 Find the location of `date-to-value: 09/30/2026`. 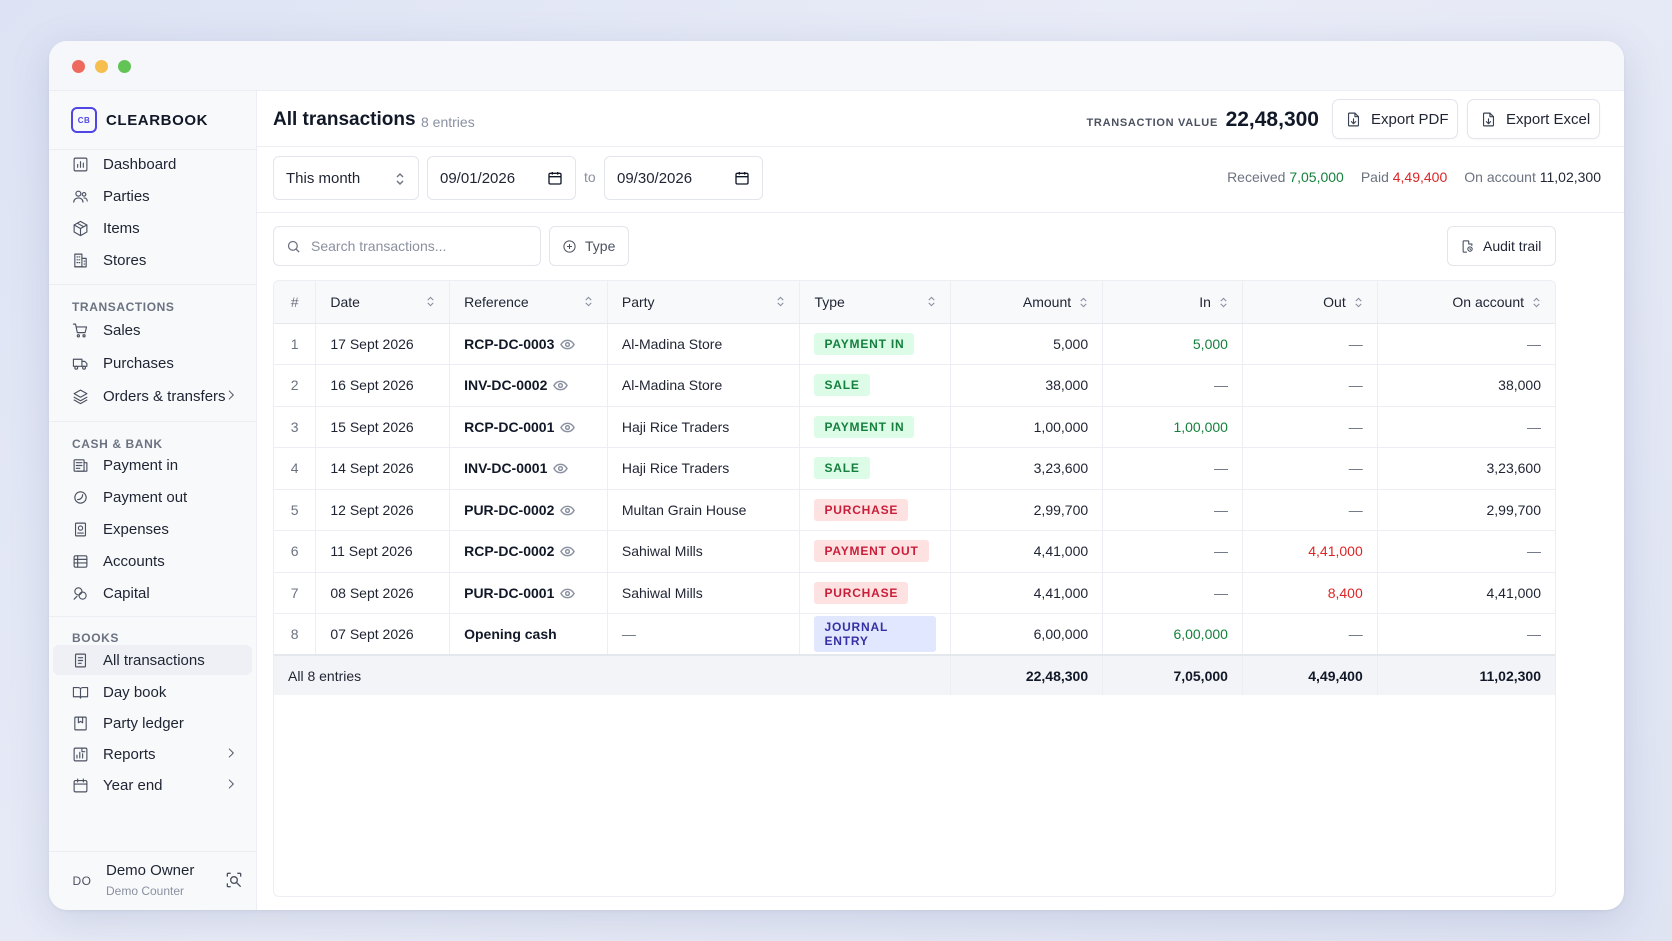

date-to-value: 09/30/2026 is located at coordinates (655, 178).